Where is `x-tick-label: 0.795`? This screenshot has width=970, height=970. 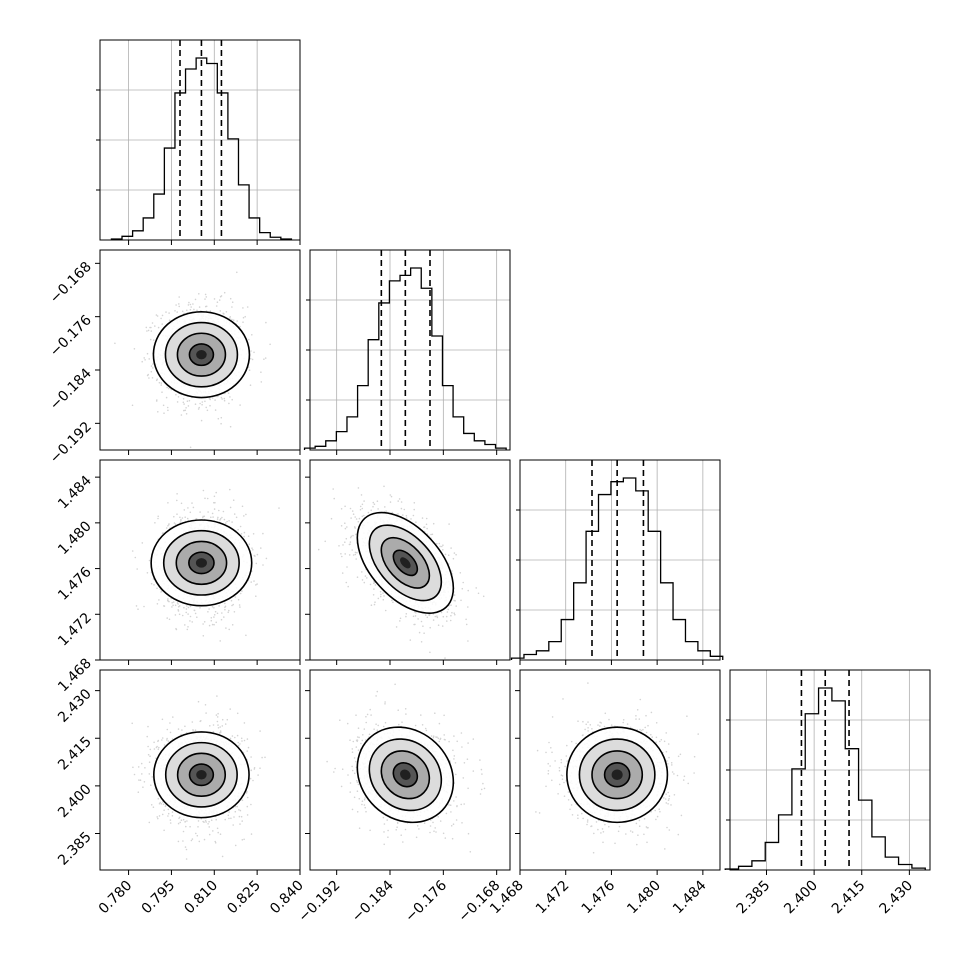 x-tick-label: 0.795 is located at coordinates (159, 898).